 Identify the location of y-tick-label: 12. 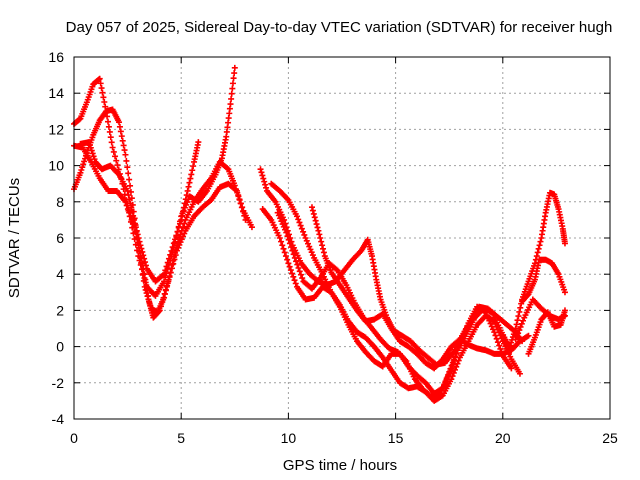
(56, 129).